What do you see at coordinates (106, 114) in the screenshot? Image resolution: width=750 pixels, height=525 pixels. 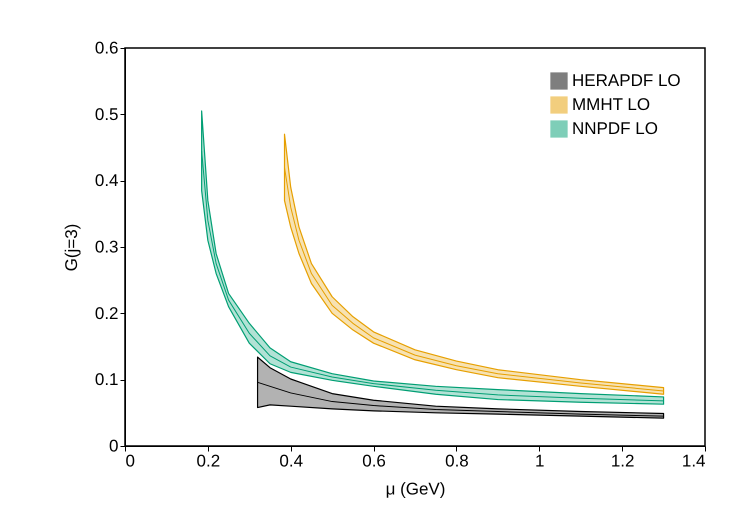 I see `y-tick-label: 0.5` at bounding box center [106, 114].